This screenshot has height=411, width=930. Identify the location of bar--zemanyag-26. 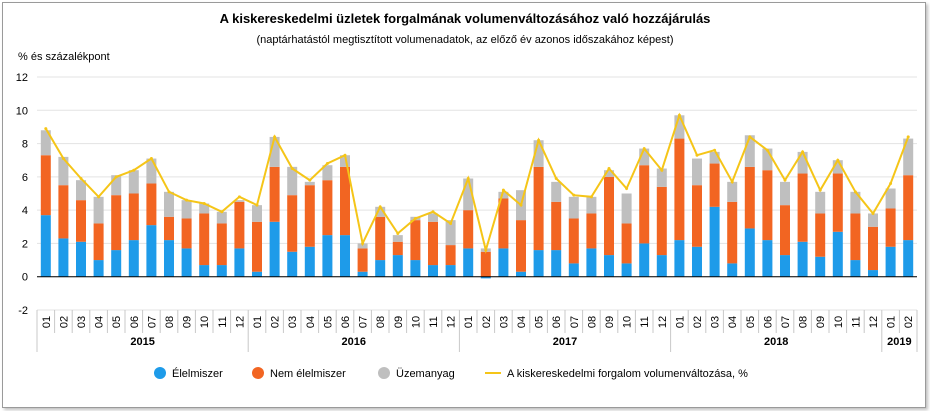
(503, 195).